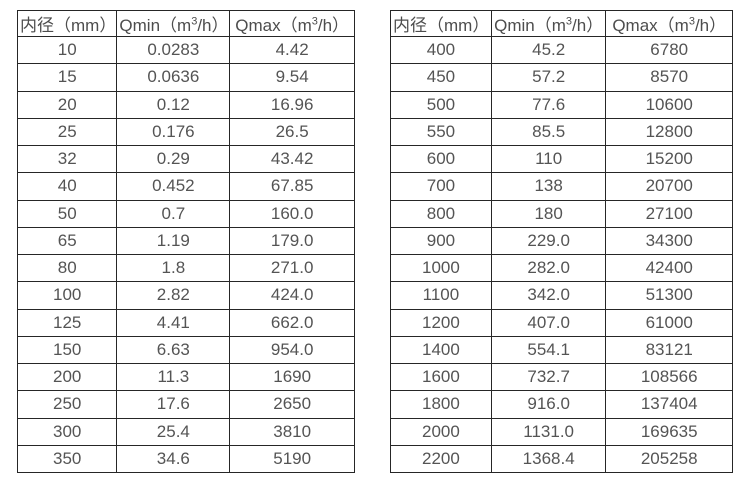  I want to click on diameter-cell: 80, so click(67, 268).